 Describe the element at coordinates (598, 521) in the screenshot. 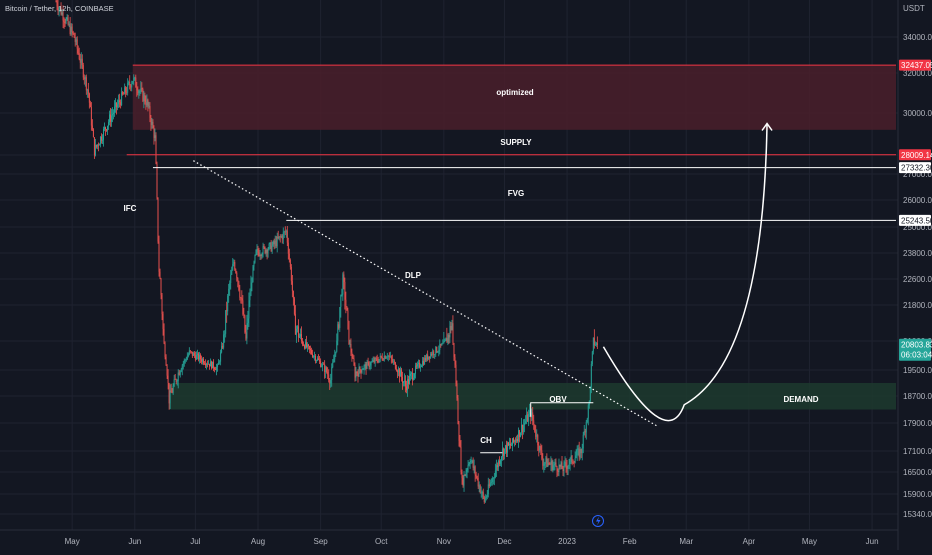

I see `lightning-icon` at that location.